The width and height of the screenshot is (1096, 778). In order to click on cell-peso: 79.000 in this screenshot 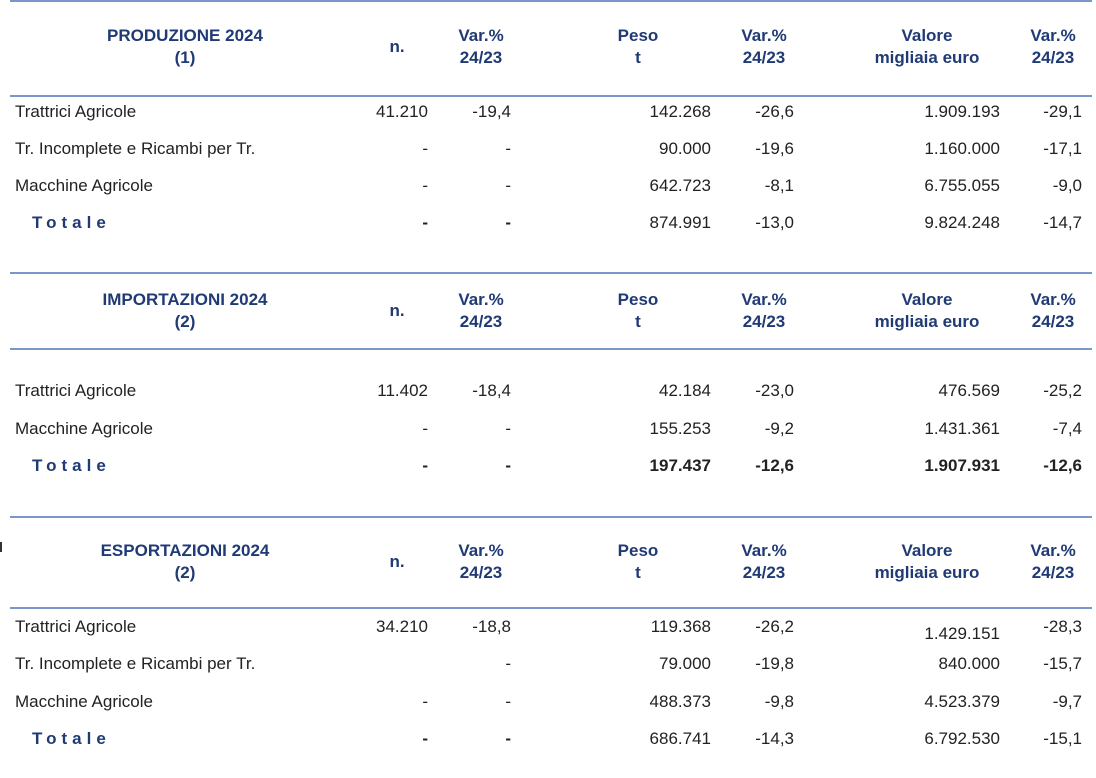, I will do `click(685, 663)`.